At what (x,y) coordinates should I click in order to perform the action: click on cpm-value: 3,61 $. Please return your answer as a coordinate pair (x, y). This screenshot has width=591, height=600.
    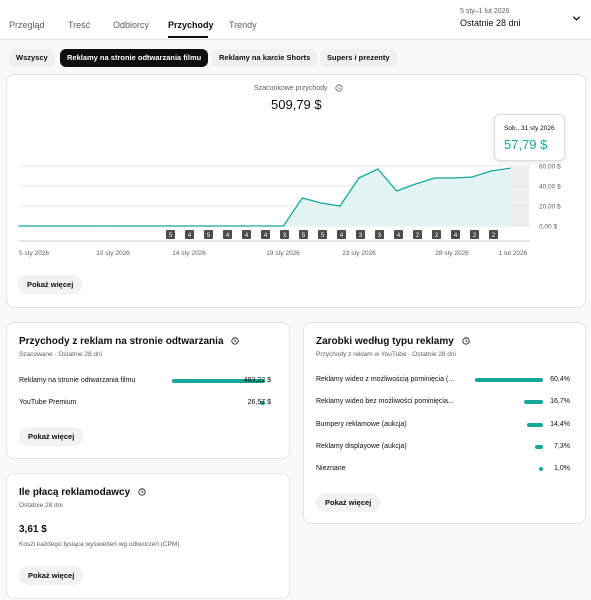
    Looking at the image, I should click on (33, 529).